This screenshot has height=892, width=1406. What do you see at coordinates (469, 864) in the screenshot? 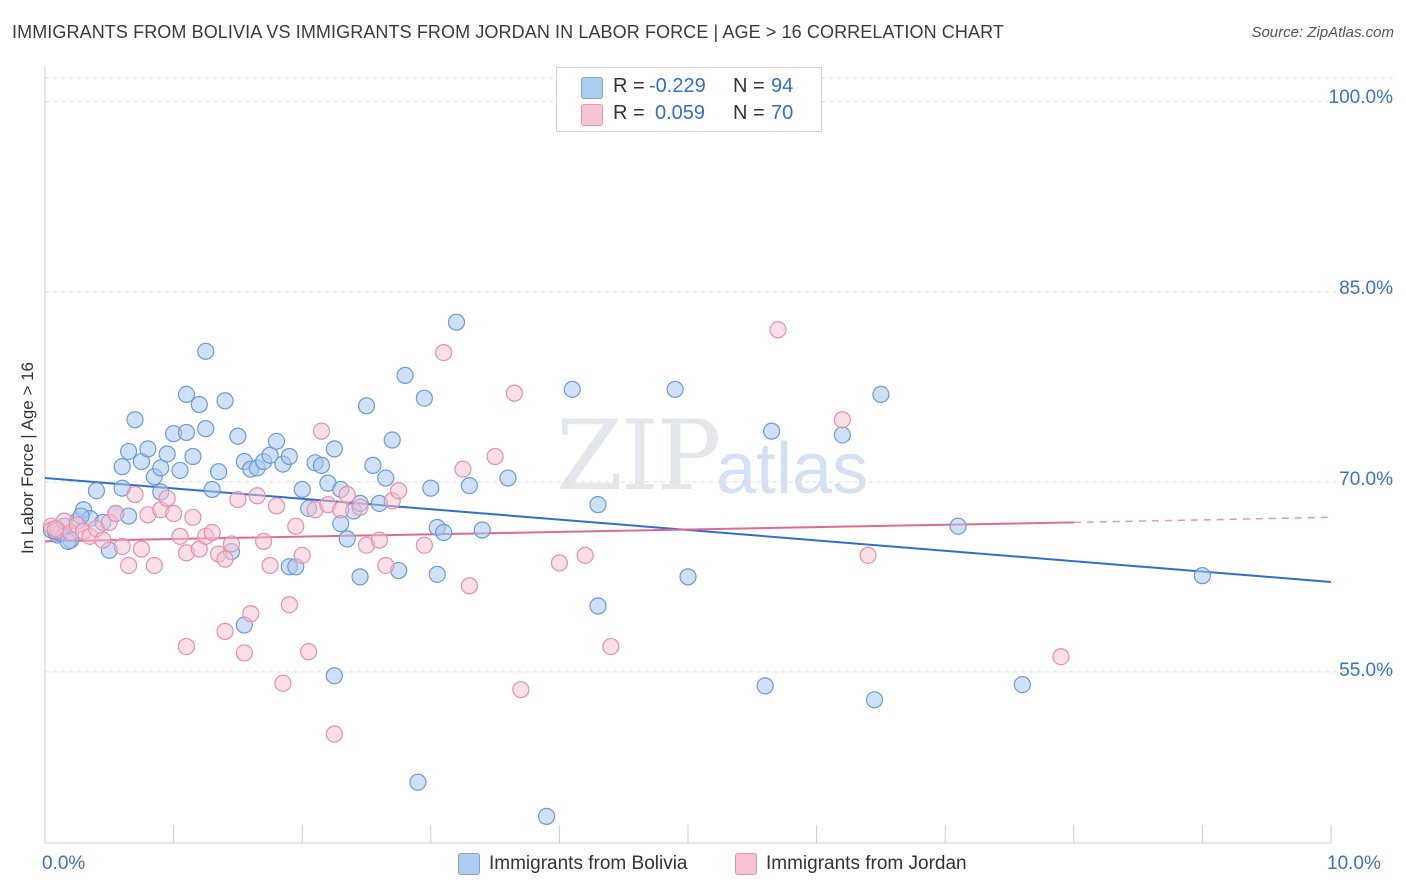
I see `bolivia-swatch` at bounding box center [469, 864].